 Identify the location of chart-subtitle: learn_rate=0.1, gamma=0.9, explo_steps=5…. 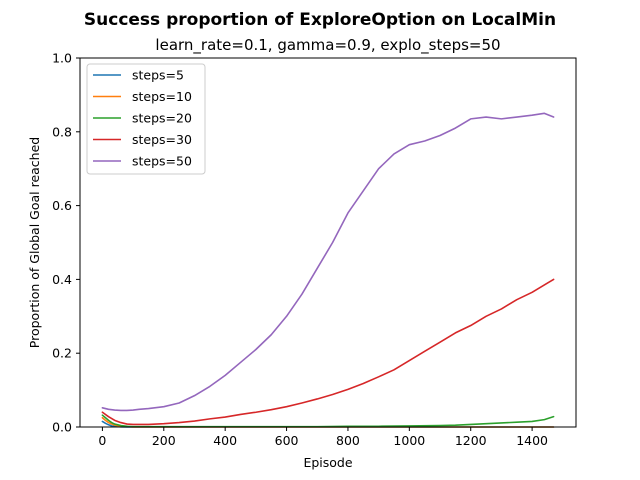
(327, 45).